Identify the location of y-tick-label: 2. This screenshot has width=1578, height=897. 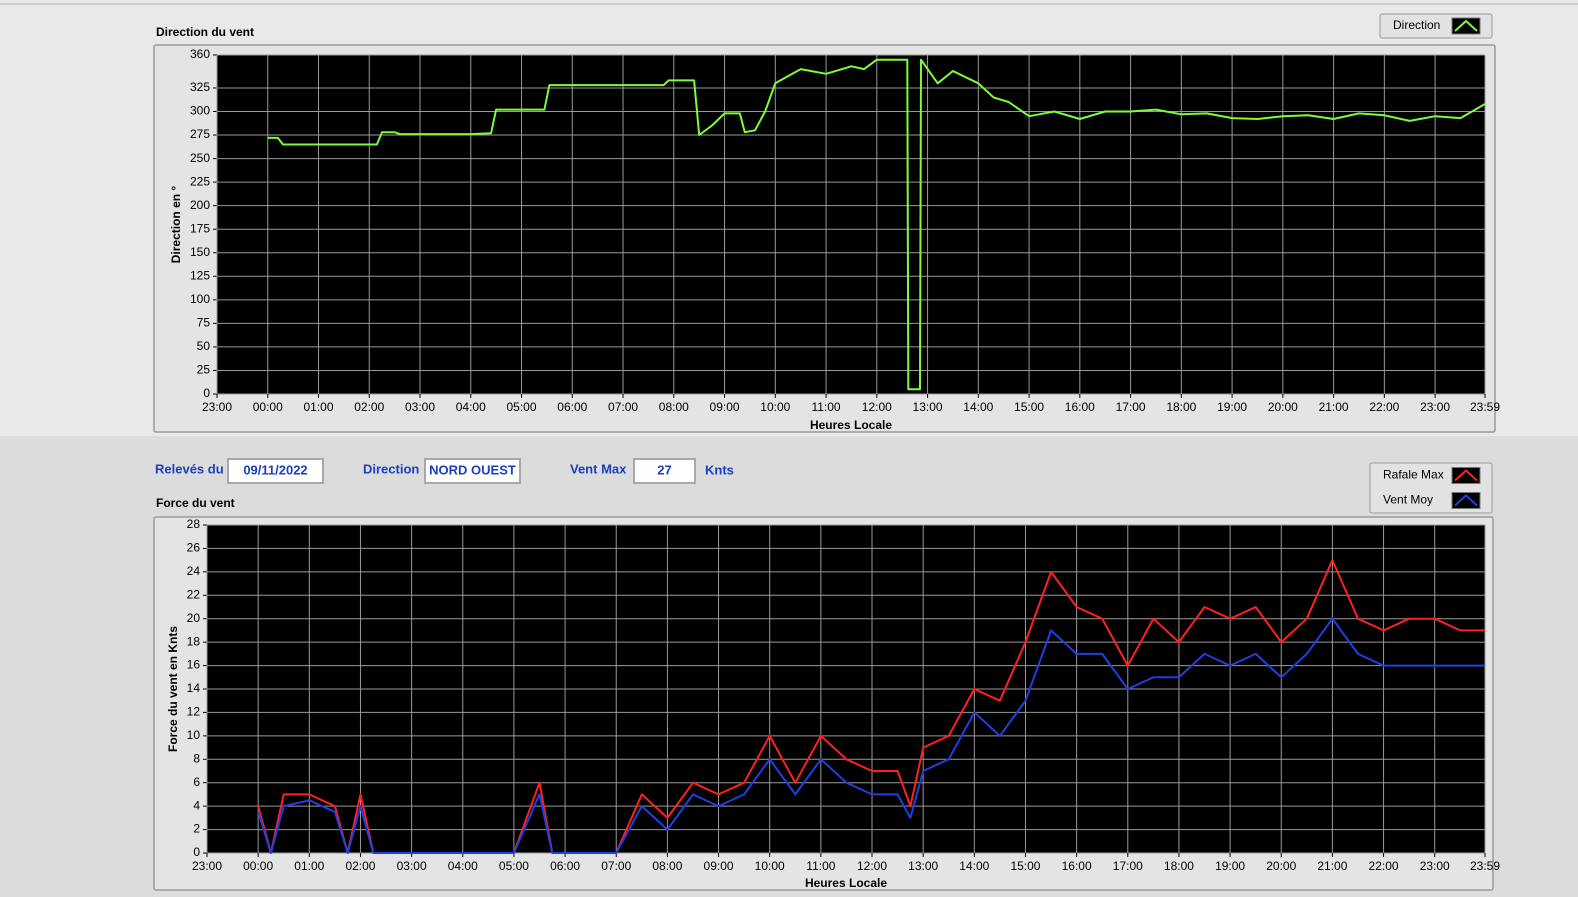
(196, 829).